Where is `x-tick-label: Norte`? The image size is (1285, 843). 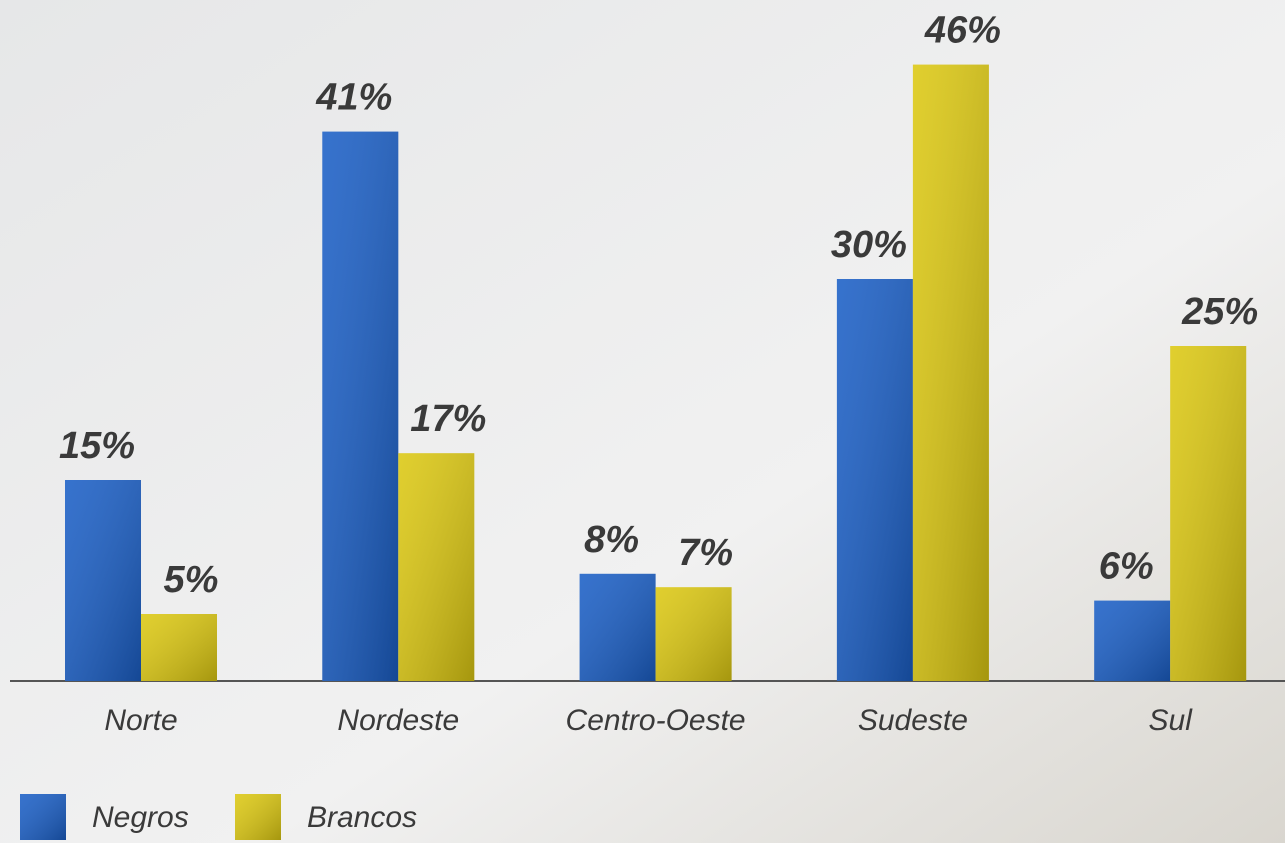
x-tick-label: Norte is located at coordinates (140, 720).